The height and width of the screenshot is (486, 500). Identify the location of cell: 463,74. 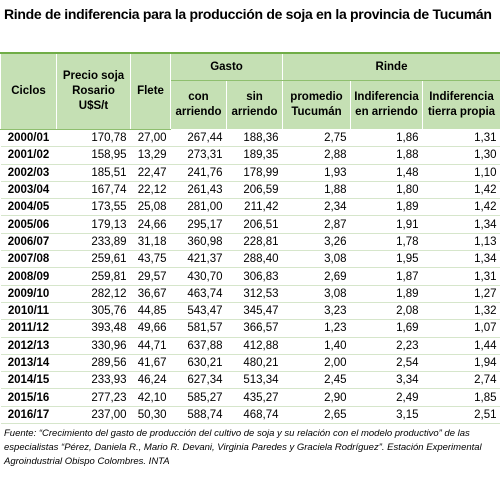
(198, 294).